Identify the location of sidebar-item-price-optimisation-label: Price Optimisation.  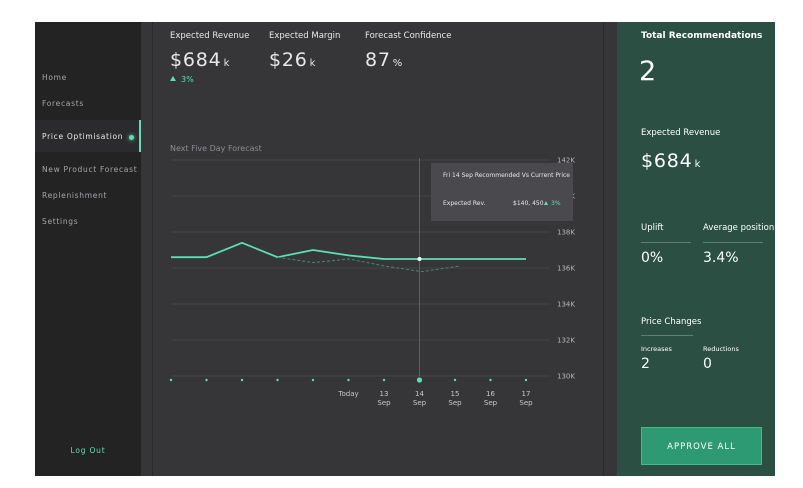
(83, 136).